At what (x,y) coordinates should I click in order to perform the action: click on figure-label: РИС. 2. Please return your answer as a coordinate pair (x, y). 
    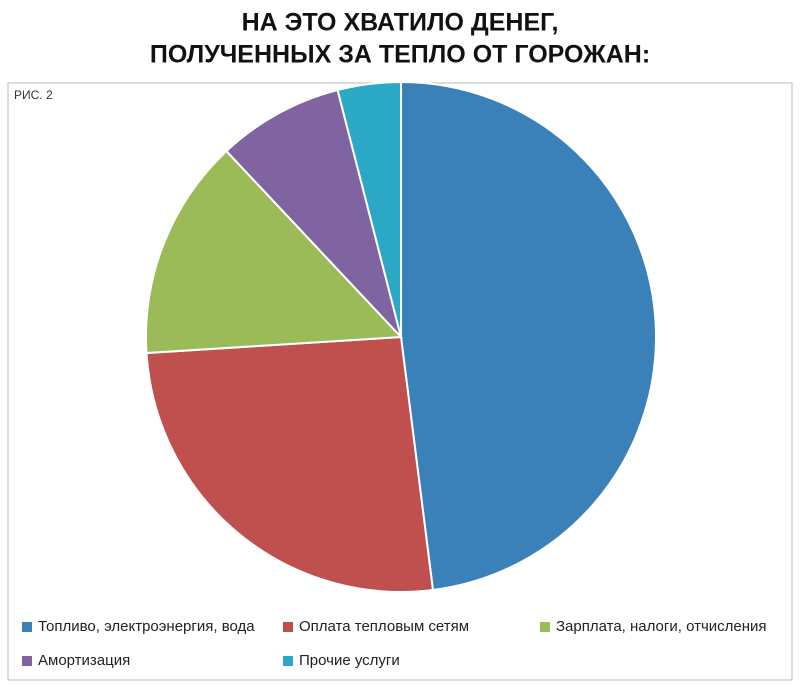
    Looking at the image, I should click on (33, 95).